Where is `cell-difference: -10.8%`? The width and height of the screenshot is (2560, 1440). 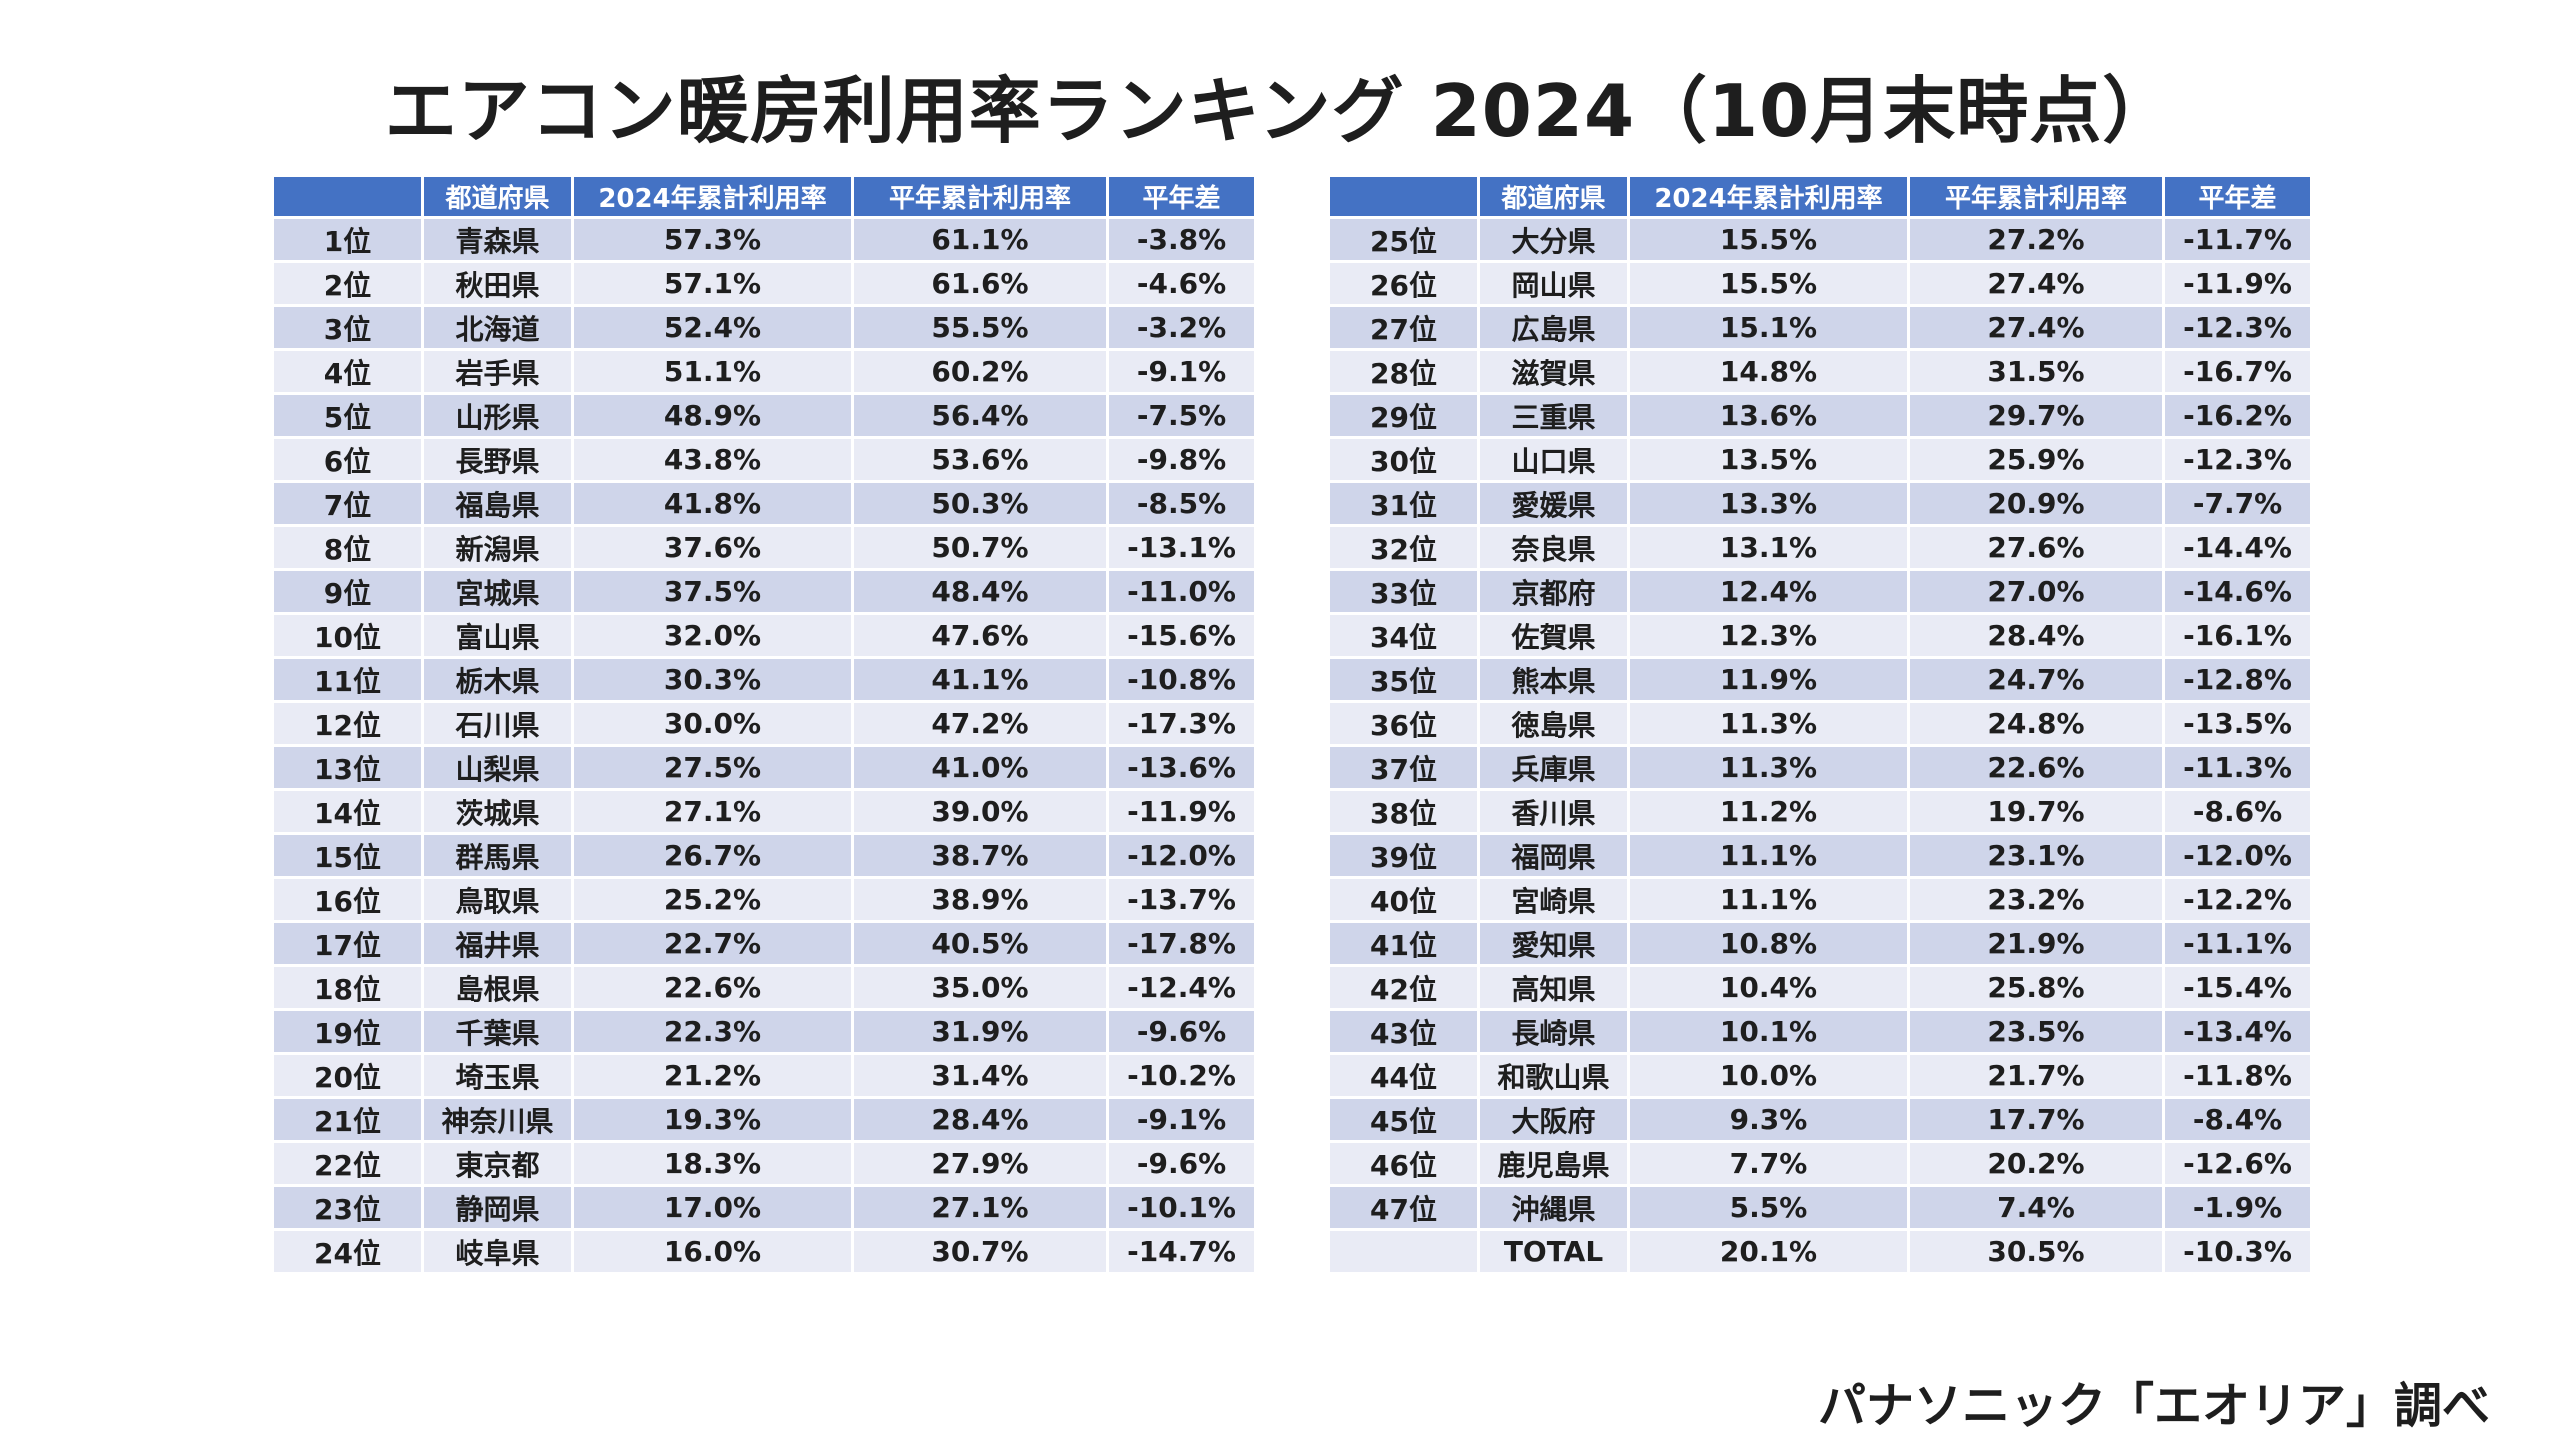 cell-difference: -10.8% is located at coordinates (1181, 679).